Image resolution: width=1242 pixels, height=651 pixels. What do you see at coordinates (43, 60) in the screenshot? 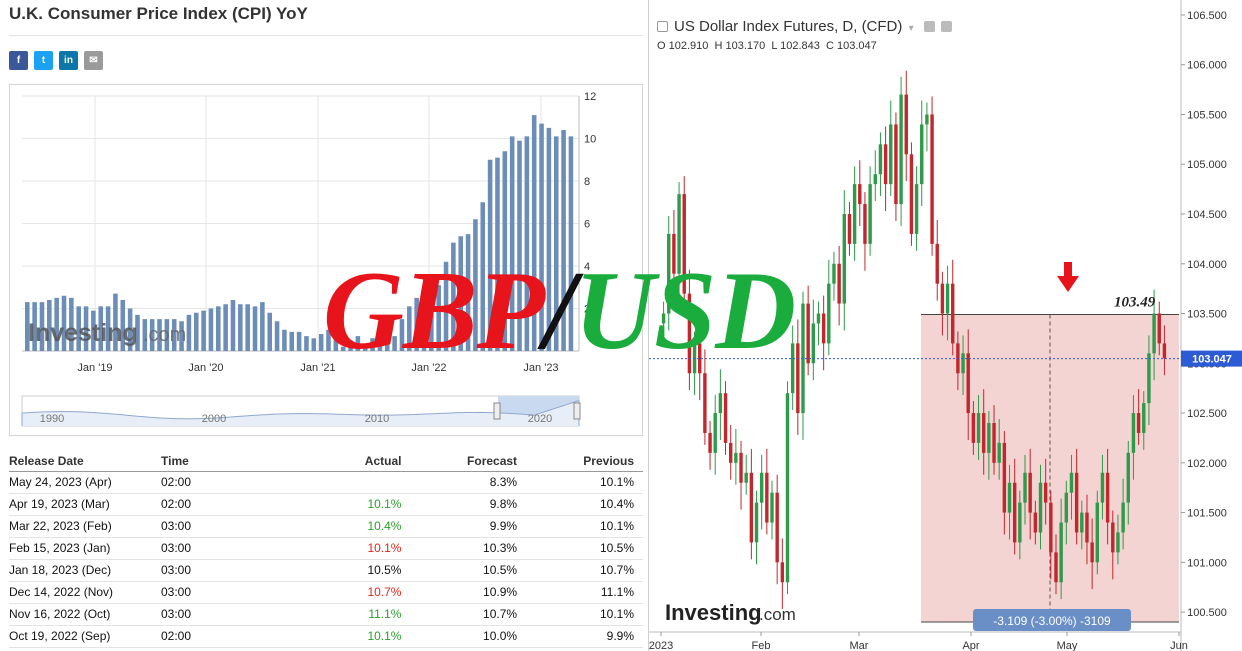
I see `twitter-share-button: t` at bounding box center [43, 60].